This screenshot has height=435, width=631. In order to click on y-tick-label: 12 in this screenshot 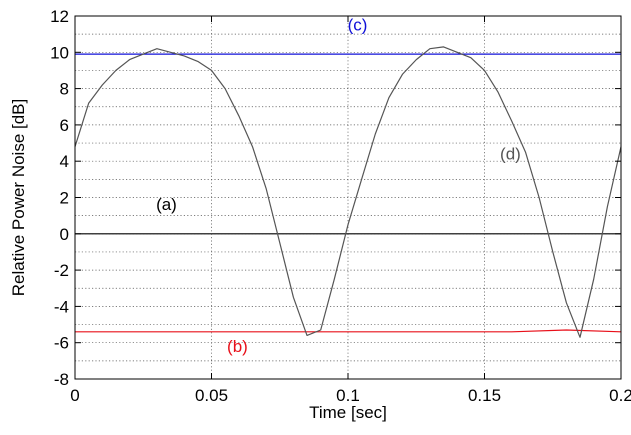, I will do `click(59, 16)`.